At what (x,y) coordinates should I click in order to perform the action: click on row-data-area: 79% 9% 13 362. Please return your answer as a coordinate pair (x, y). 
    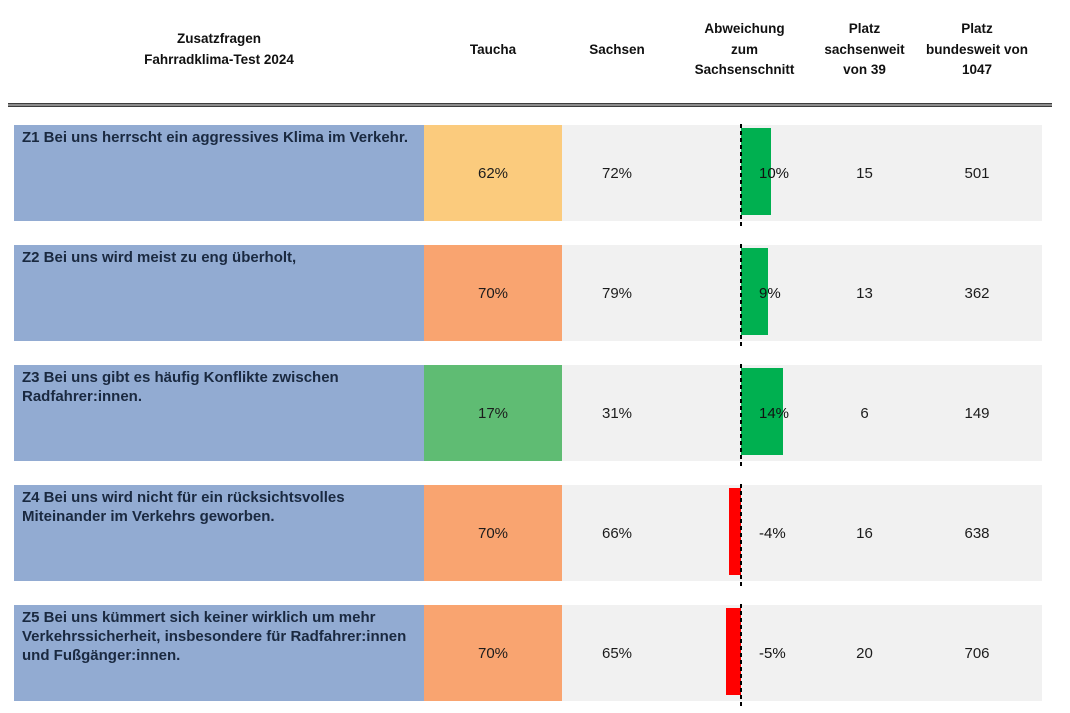
    Looking at the image, I should click on (802, 295).